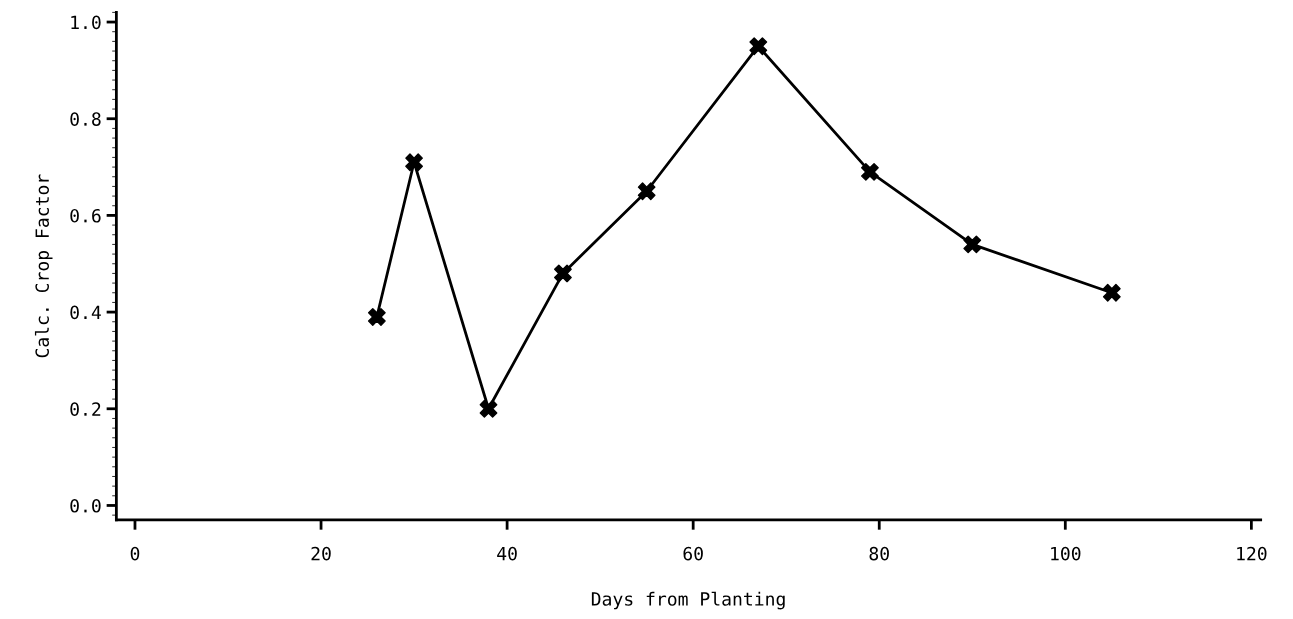 This screenshot has height=619, width=1293. Describe the element at coordinates (85, 119) in the screenshot. I see `y-tick-label: 0.8` at that location.